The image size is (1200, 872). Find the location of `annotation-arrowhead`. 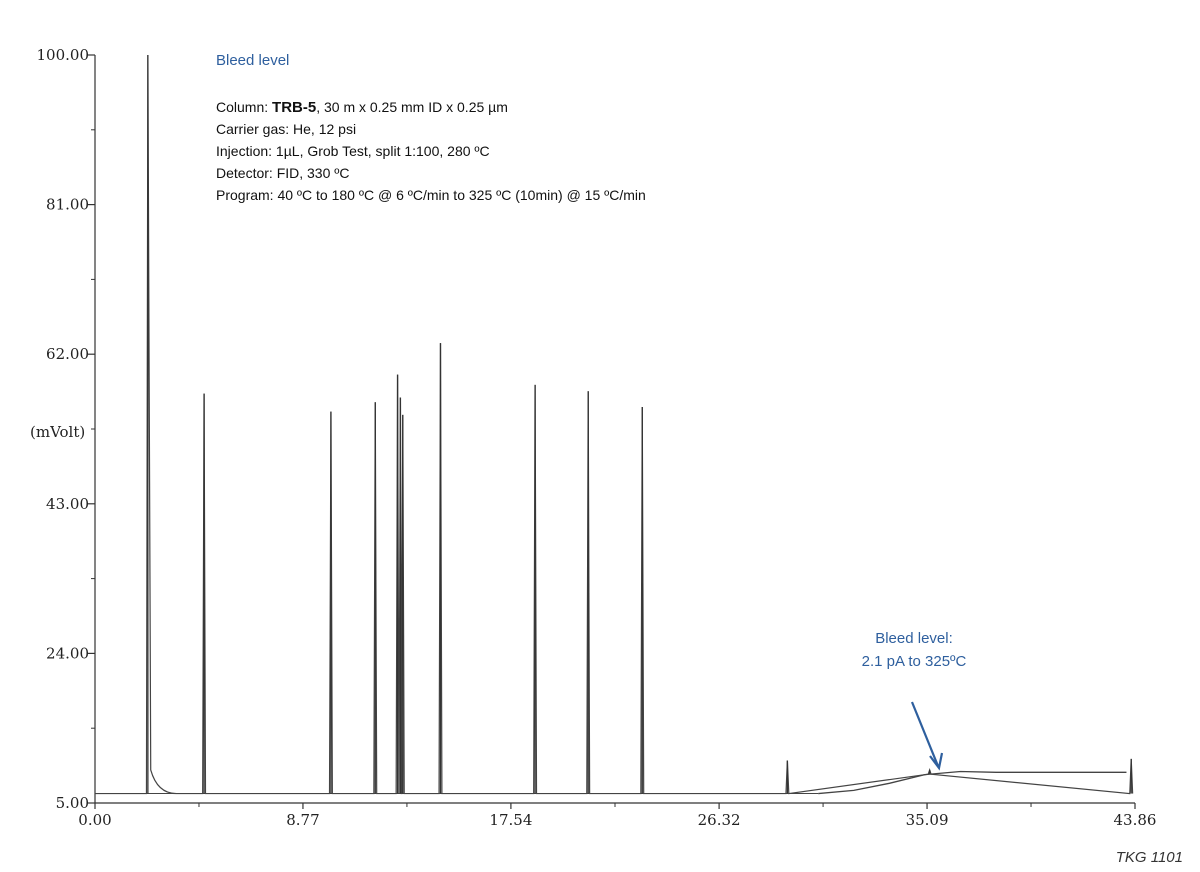

annotation-arrowhead is located at coordinates (936, 761).